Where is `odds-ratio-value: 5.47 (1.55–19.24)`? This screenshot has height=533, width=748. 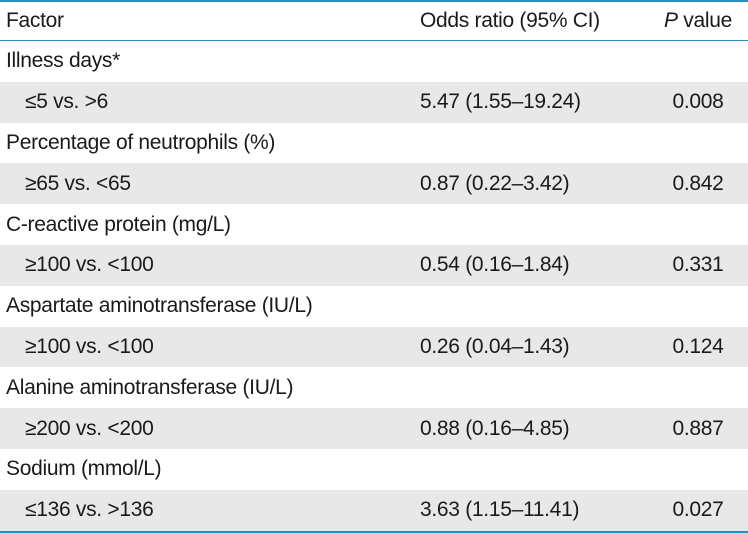 odds-ratio-value: 5.47 (1.55–19.24) is located at coordinates (500, 102).